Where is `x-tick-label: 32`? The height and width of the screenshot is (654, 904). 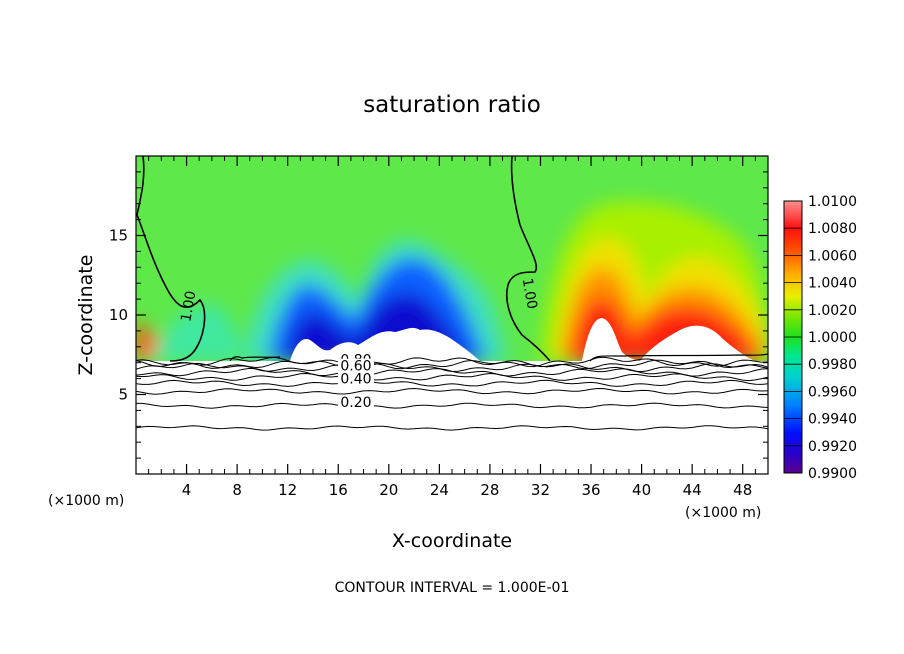 x-tick-label: 32 is located at coordinates (540, 490).